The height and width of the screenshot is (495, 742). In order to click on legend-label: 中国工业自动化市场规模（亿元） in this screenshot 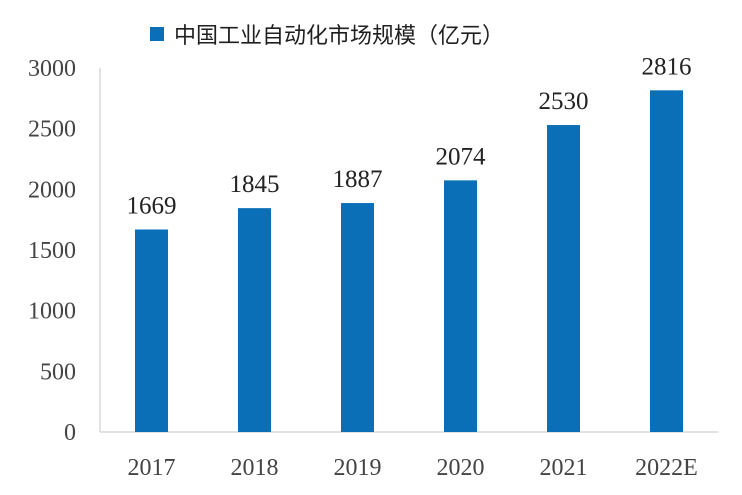, I will do `click(339, 36)`.